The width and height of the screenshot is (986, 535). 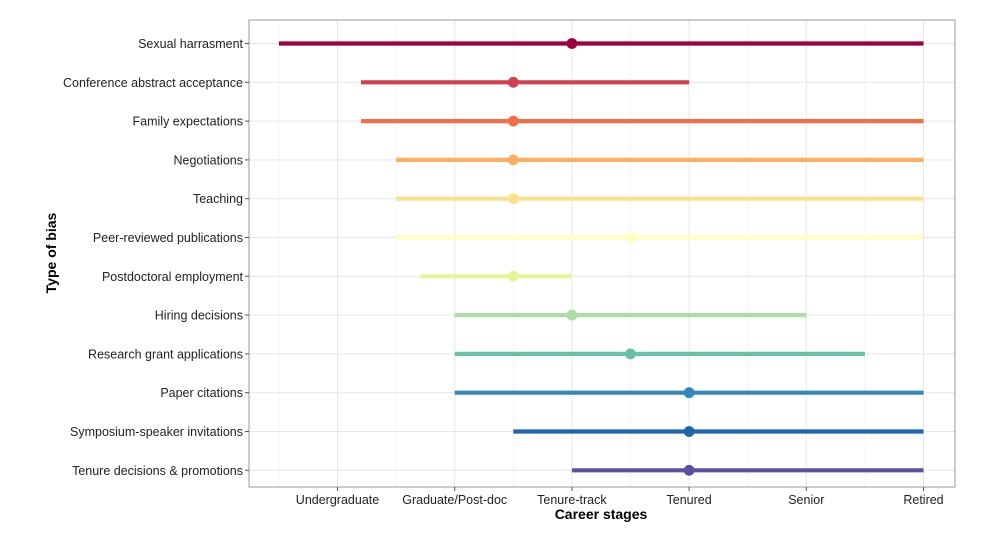 What do you see at coordinates (201, 393) in the screenshot?
I see `y-tick-label: Paper citations` at bounding box center [201, 393].